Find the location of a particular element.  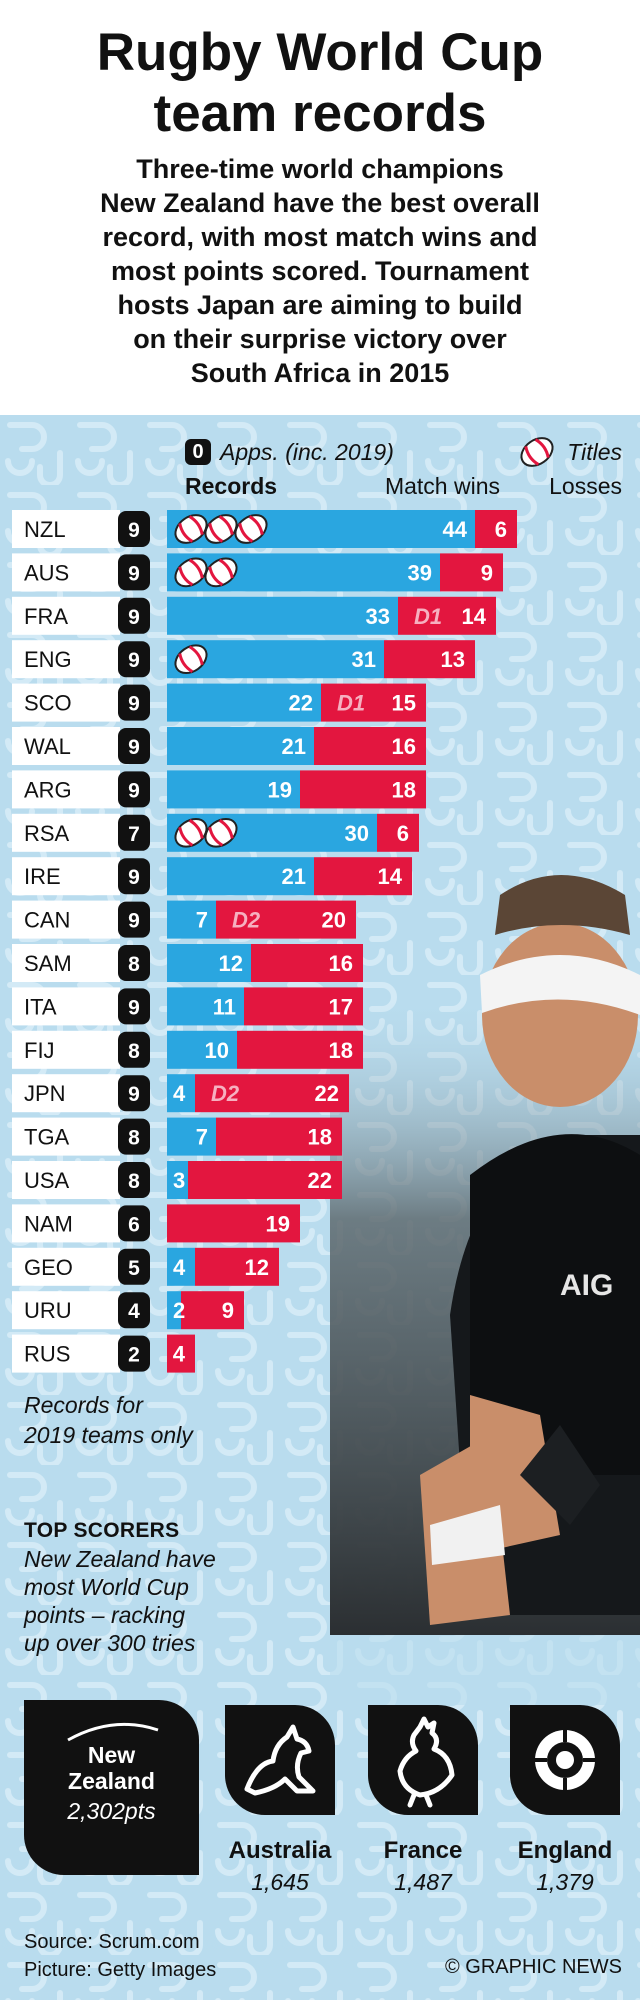

title-ball-key-icon-stripes is located at coordinates (537, 452).